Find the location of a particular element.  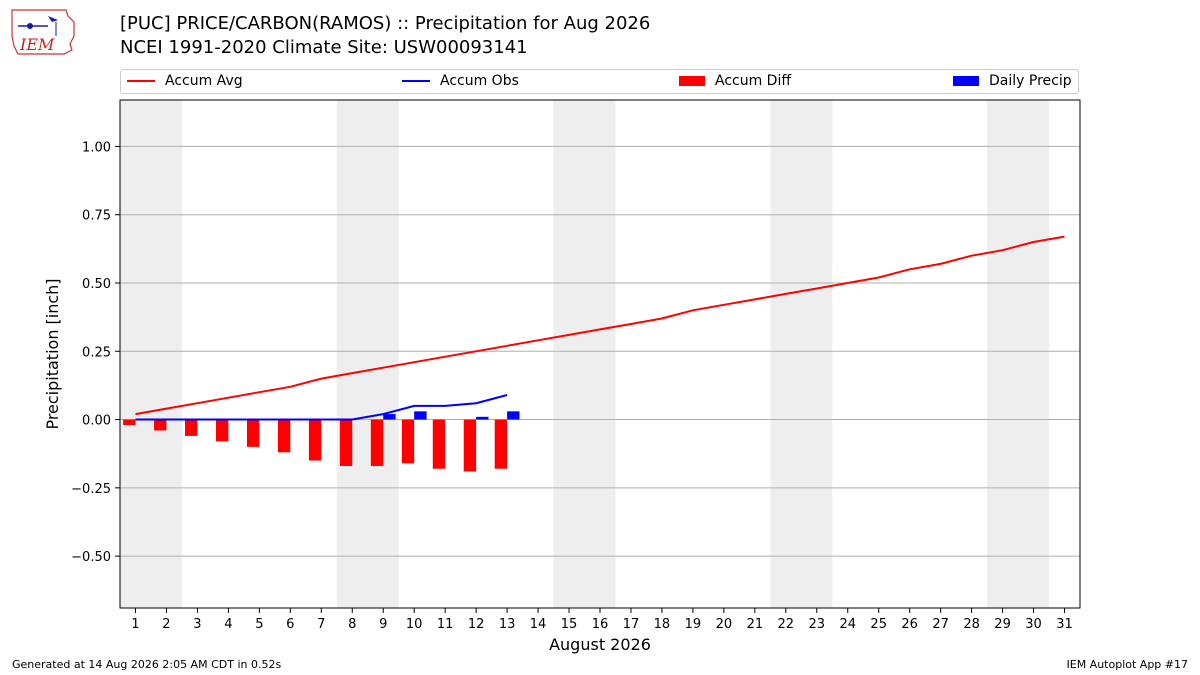

x-tick-label: 3 is located at coordinates (197, 624).